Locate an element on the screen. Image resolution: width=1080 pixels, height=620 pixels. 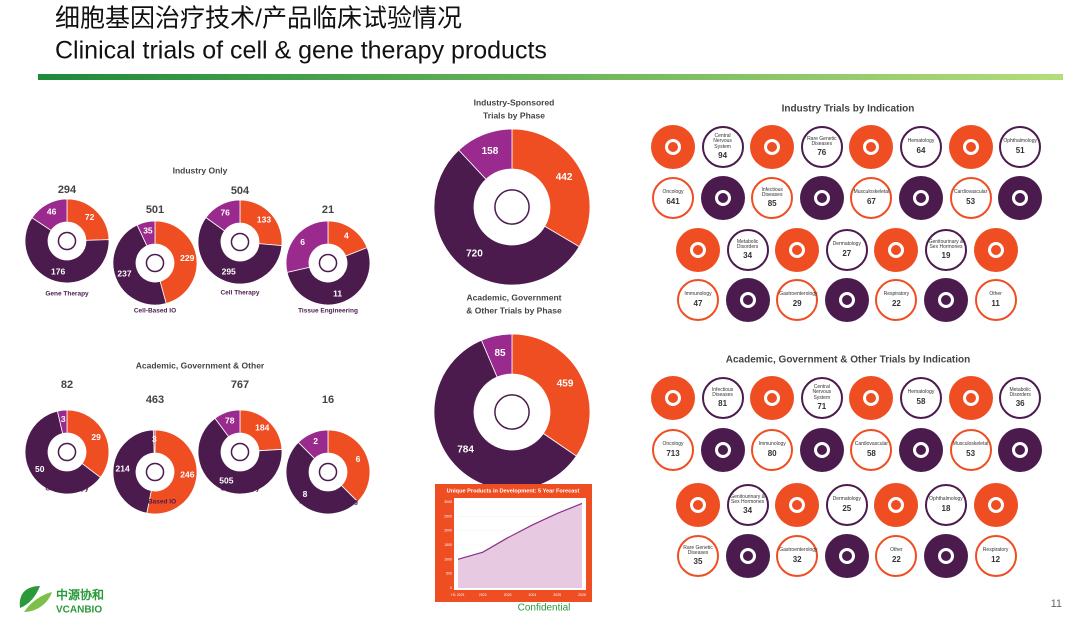
x-tick-label: 2024 is located at coordinates (533, 595).